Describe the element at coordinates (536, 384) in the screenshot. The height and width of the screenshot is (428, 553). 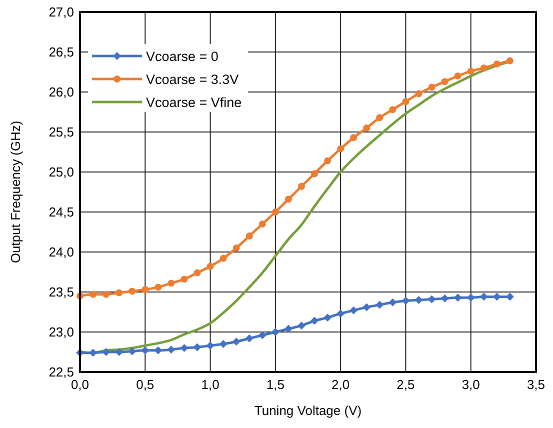
I see `x-tick-label: 3,5` at that location.